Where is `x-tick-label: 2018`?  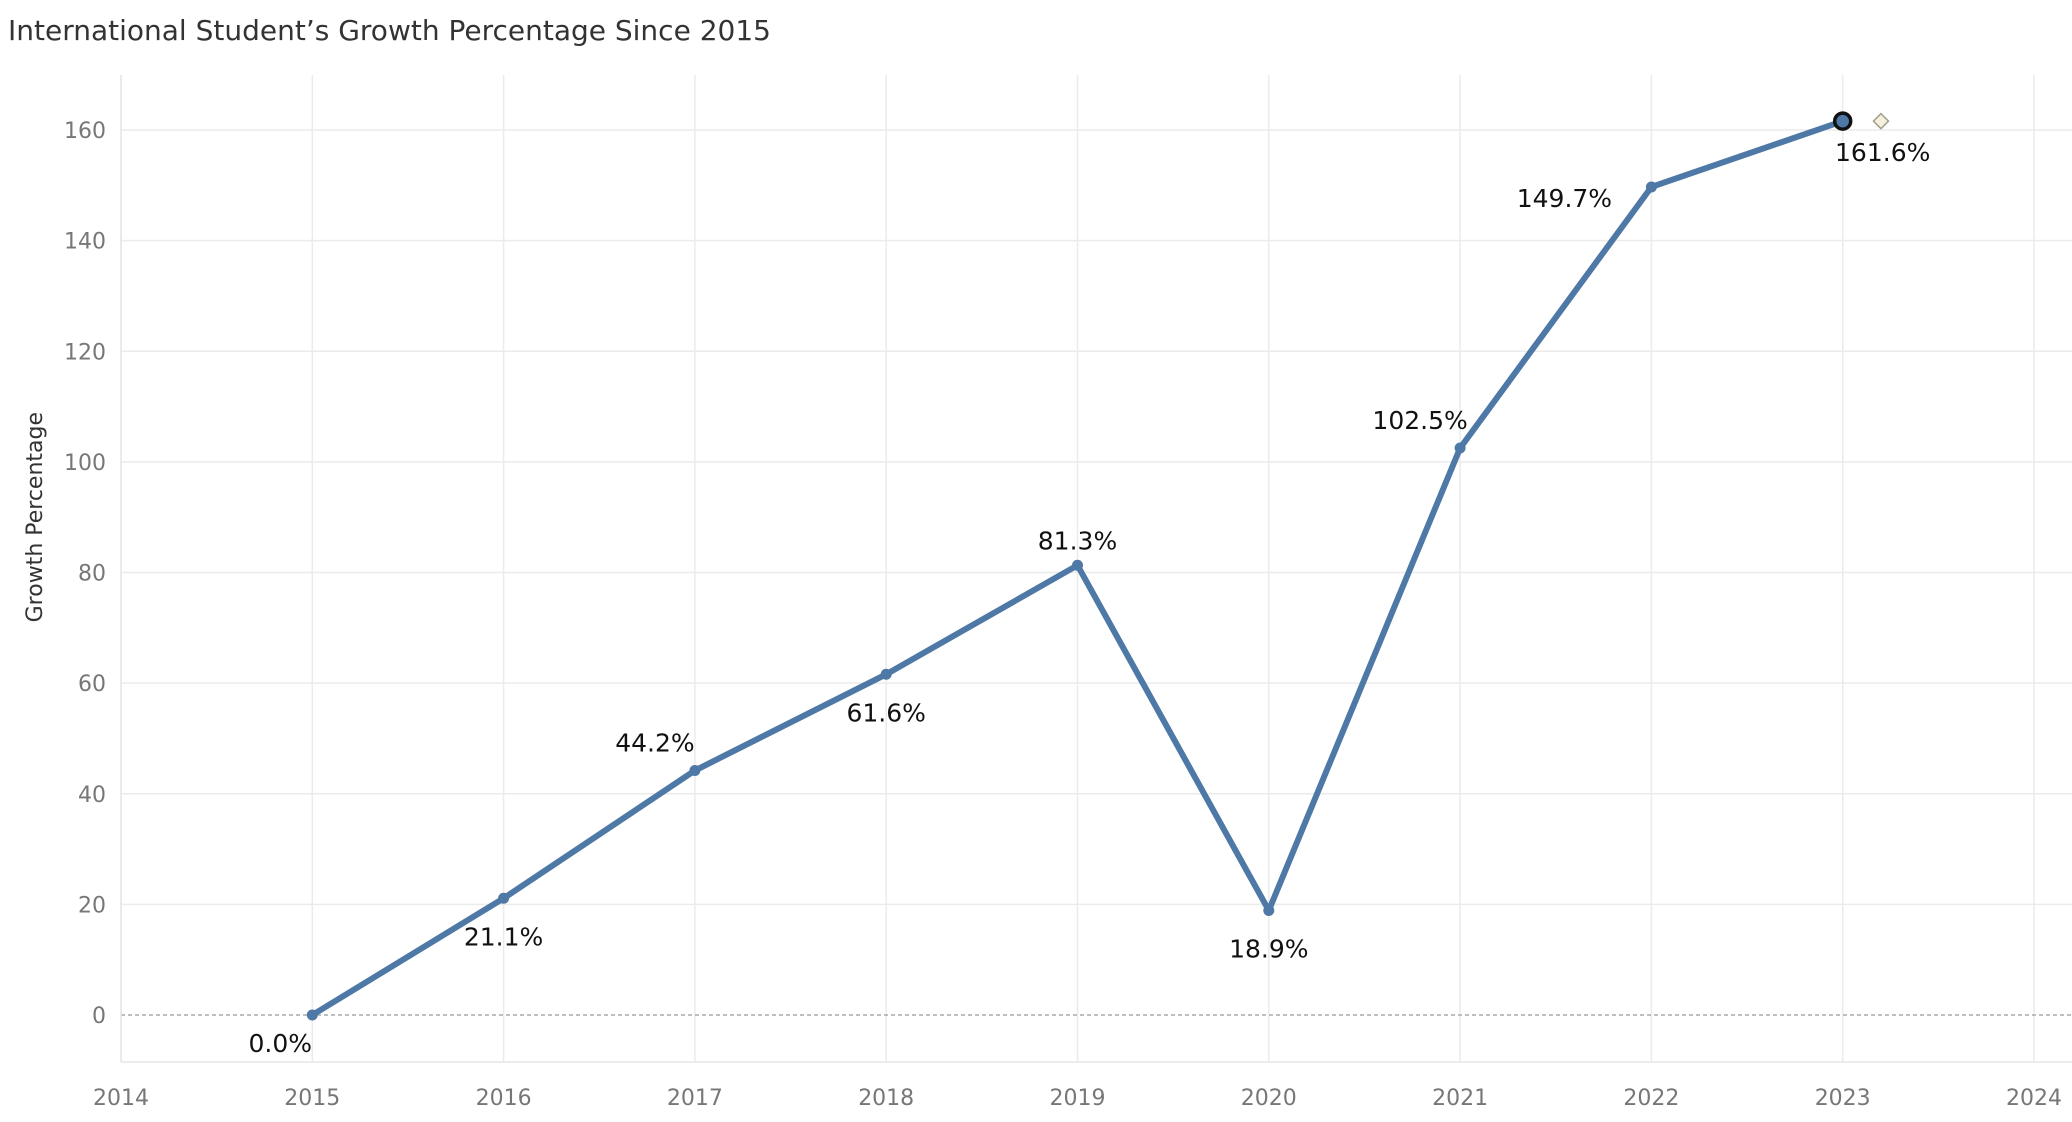 x-tick-label: 2018 is located at coordinates (886, 1098).